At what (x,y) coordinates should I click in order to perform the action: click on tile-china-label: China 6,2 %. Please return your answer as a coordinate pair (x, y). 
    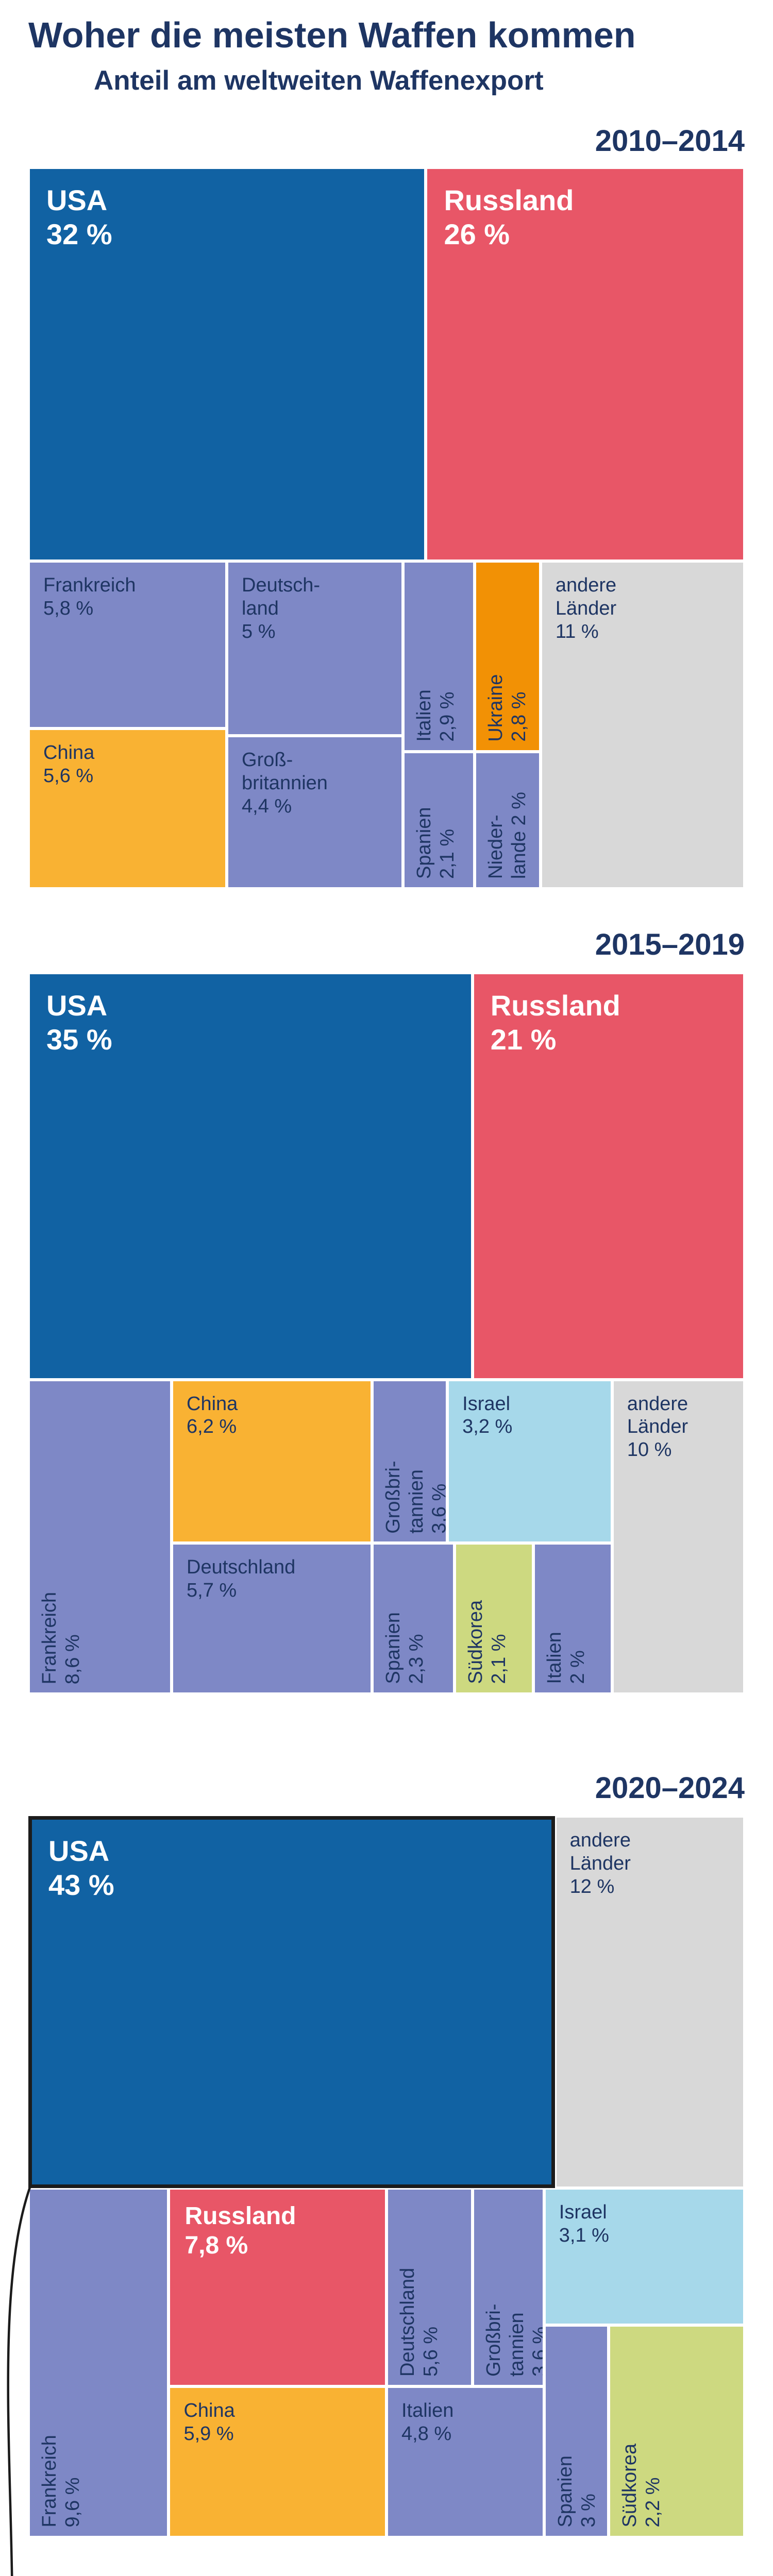
    Looking at the image, I should click on (212, 1415).